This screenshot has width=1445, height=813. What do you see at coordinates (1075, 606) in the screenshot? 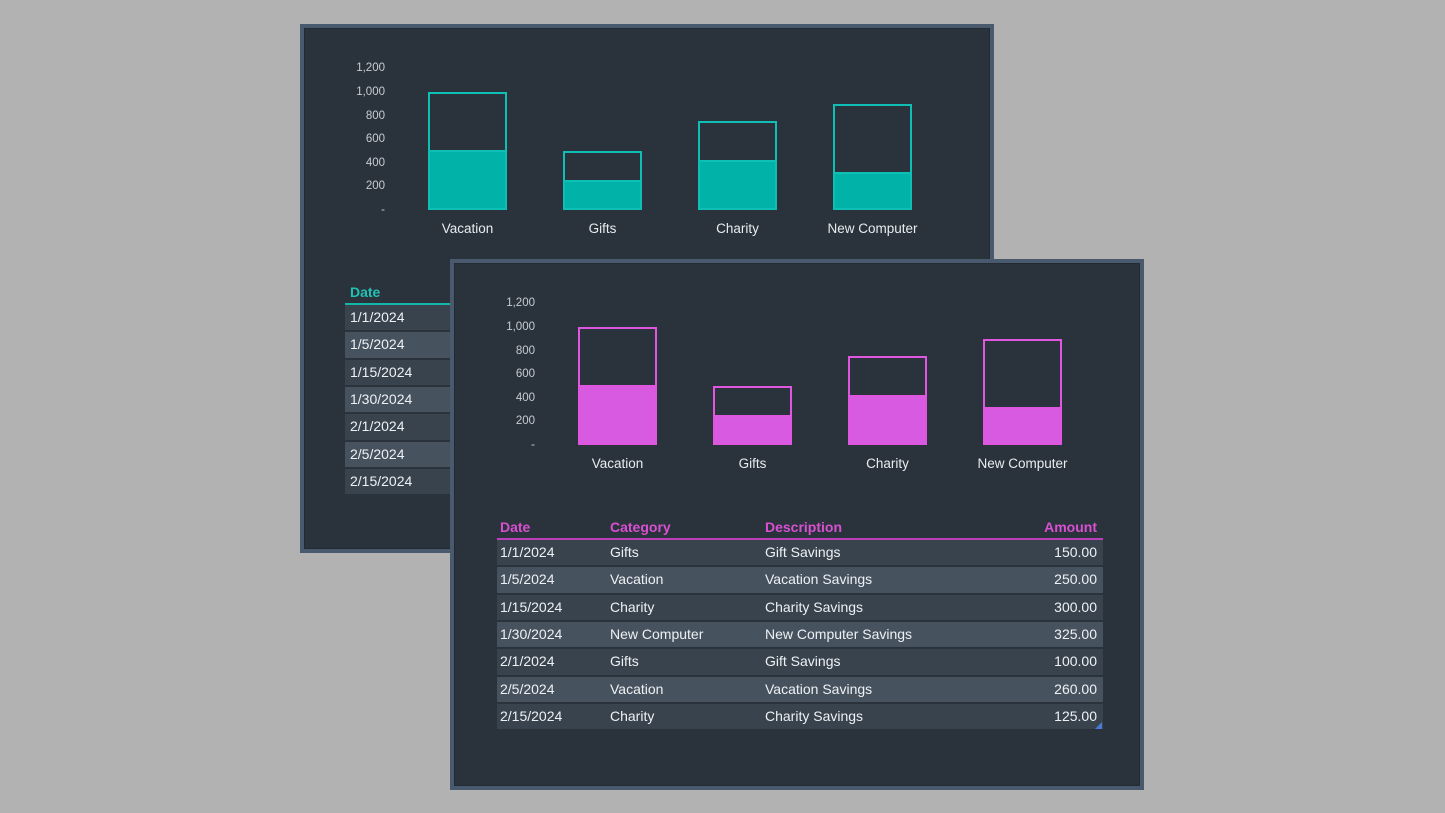
I see `cell-amount: 300.00` at bounding box center [1075, 606].